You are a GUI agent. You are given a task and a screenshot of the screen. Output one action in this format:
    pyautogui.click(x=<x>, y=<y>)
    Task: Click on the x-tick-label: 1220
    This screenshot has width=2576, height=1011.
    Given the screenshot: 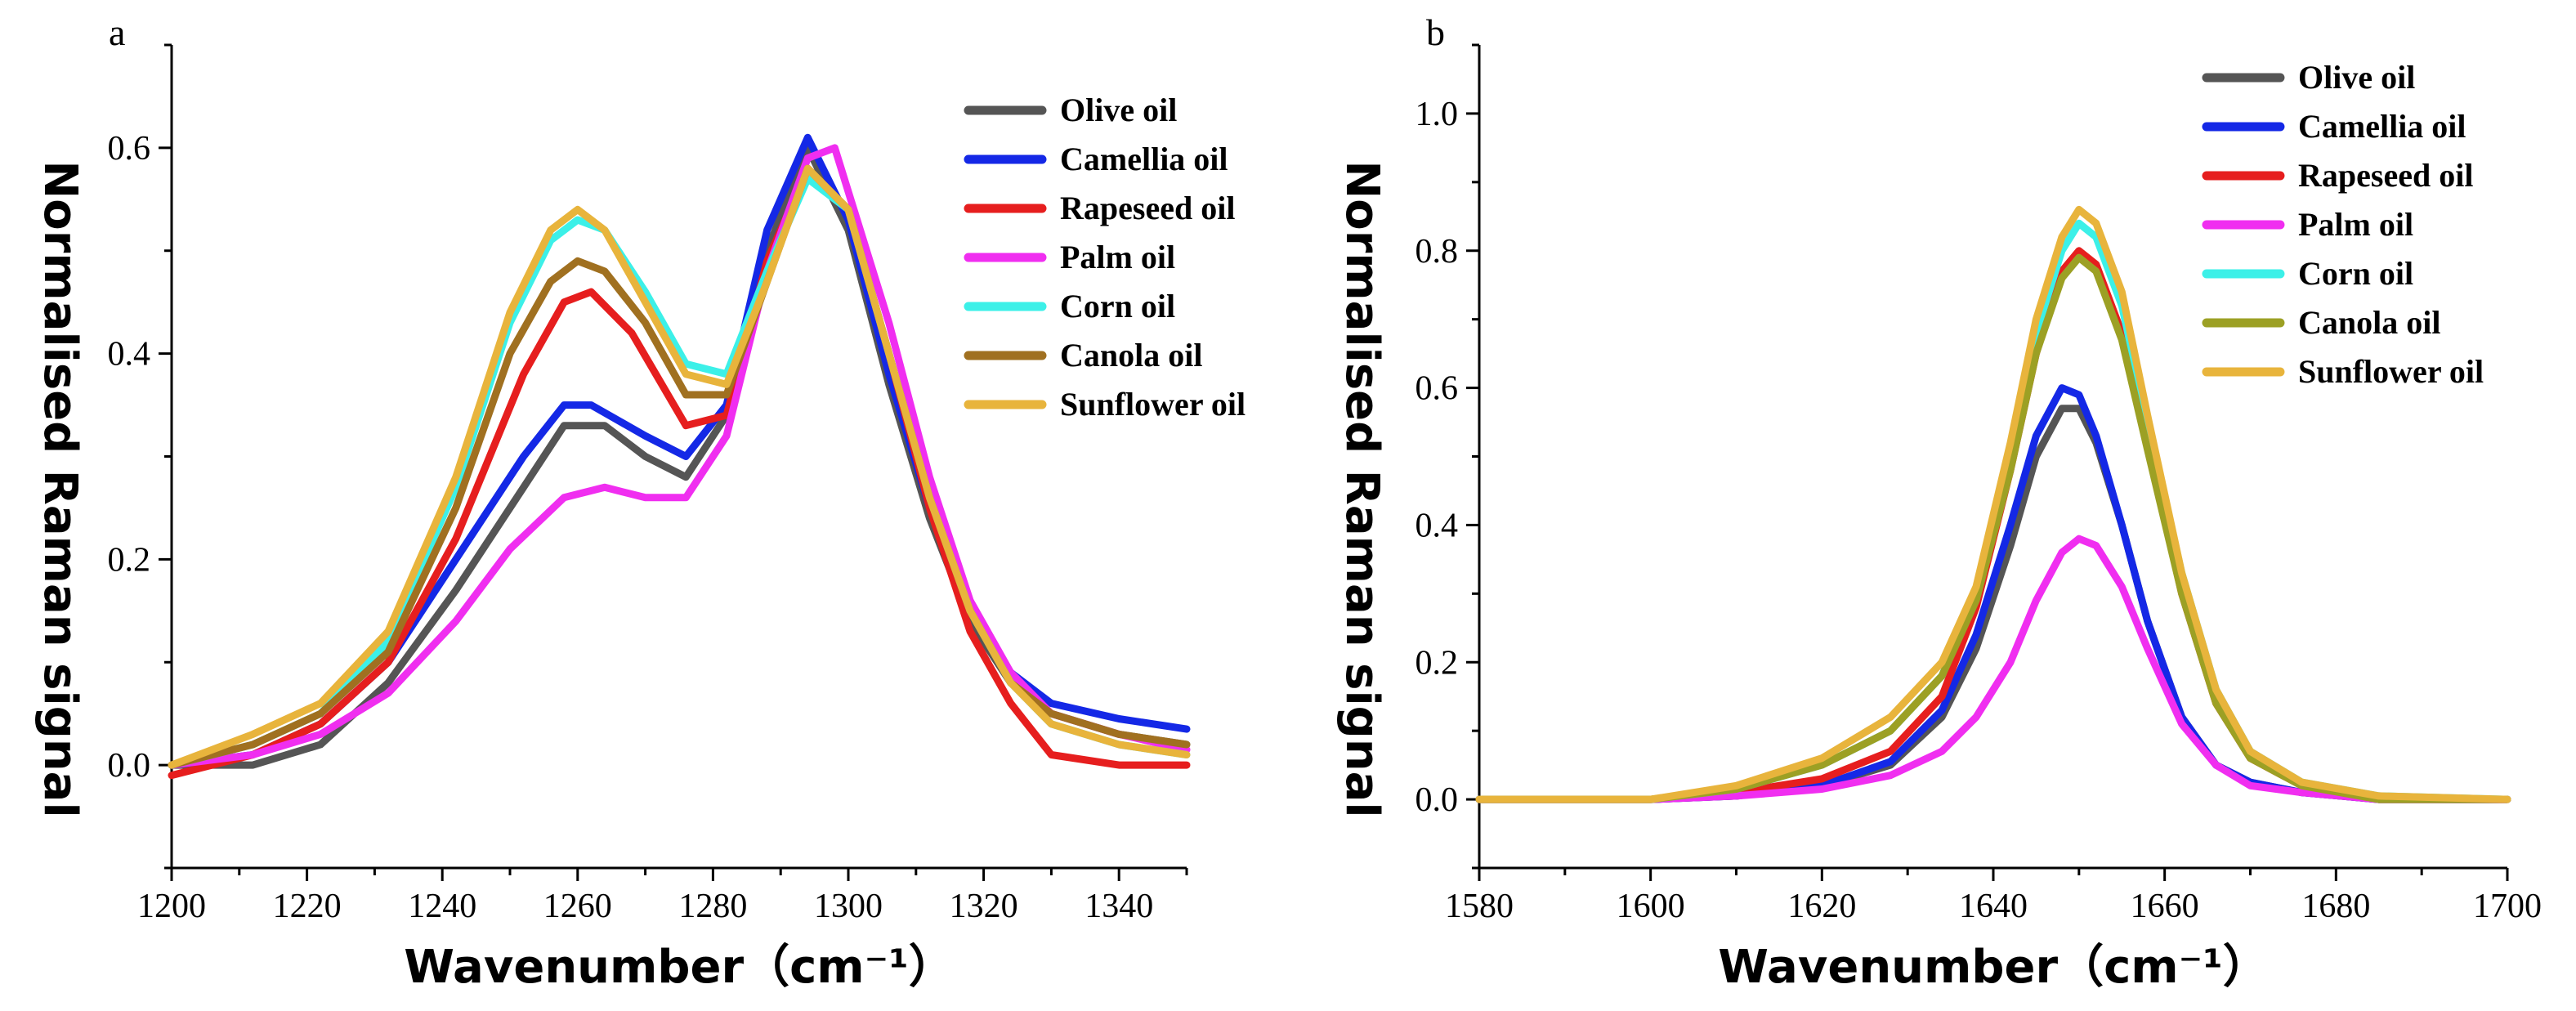 What is the action you would take?
    pyautogui.click(x=307, y=907)
    